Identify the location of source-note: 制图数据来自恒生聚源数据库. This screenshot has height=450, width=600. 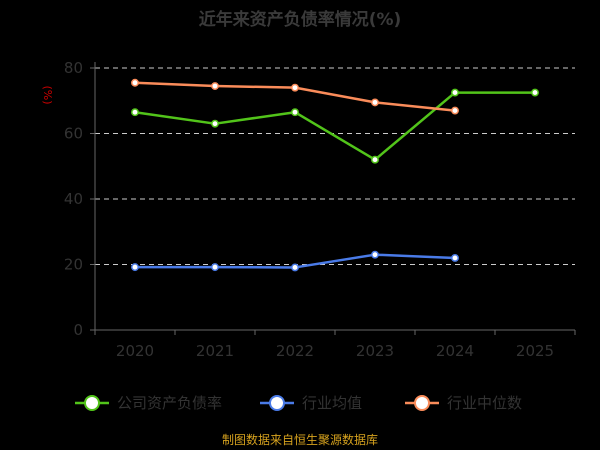
(300, 439).